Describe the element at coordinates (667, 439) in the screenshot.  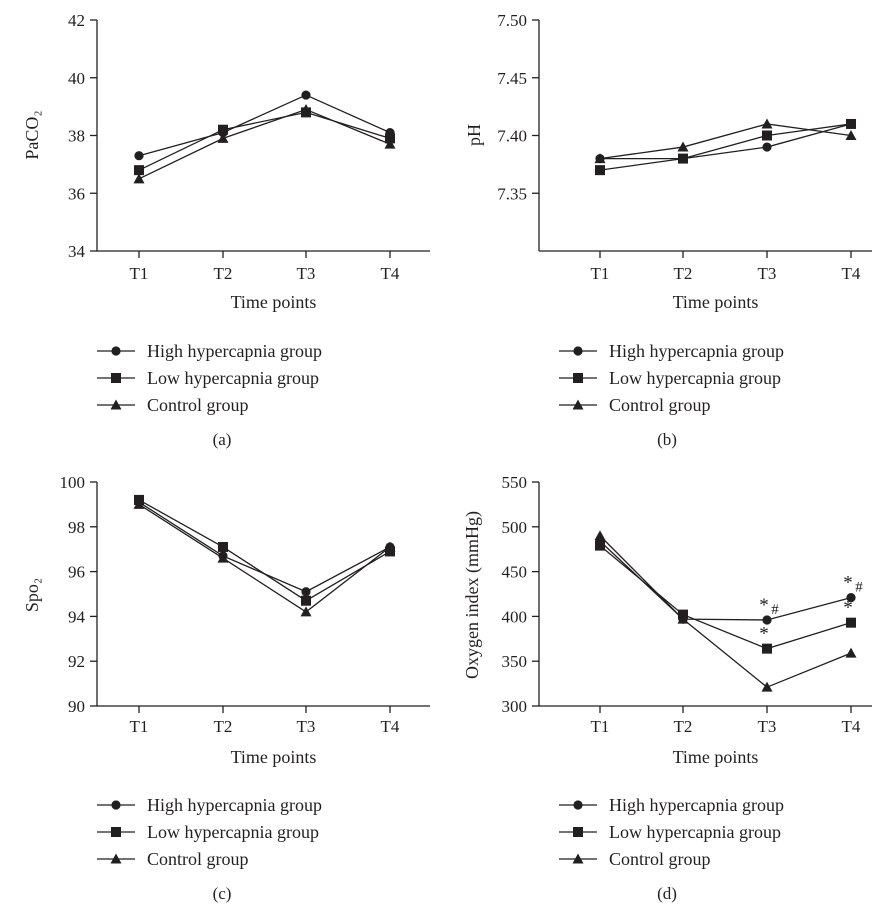
I see `panel-label: (b)` at that location.